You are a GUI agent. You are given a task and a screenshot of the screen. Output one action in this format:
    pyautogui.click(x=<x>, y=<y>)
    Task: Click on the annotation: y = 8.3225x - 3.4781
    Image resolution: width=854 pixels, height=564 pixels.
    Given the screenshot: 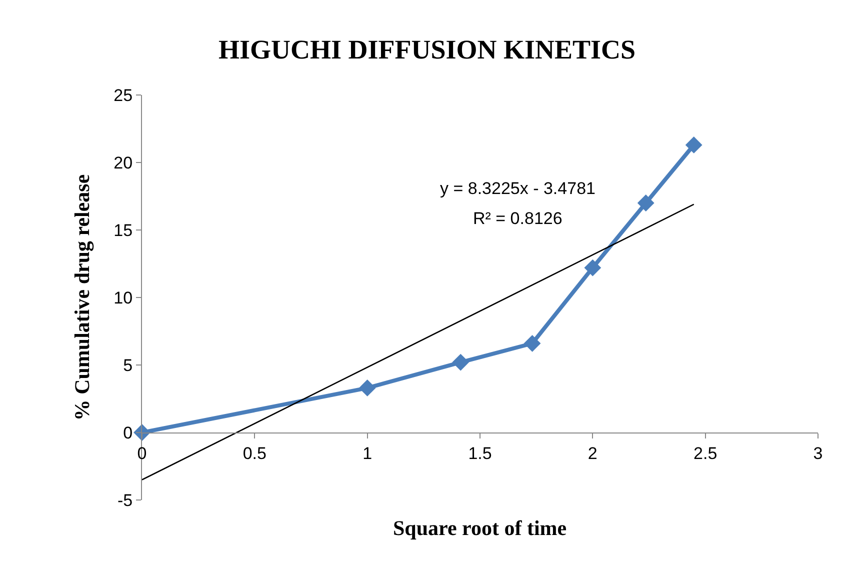 What is the action you would take?
    pyautogui.click(x=518, y=188)
    